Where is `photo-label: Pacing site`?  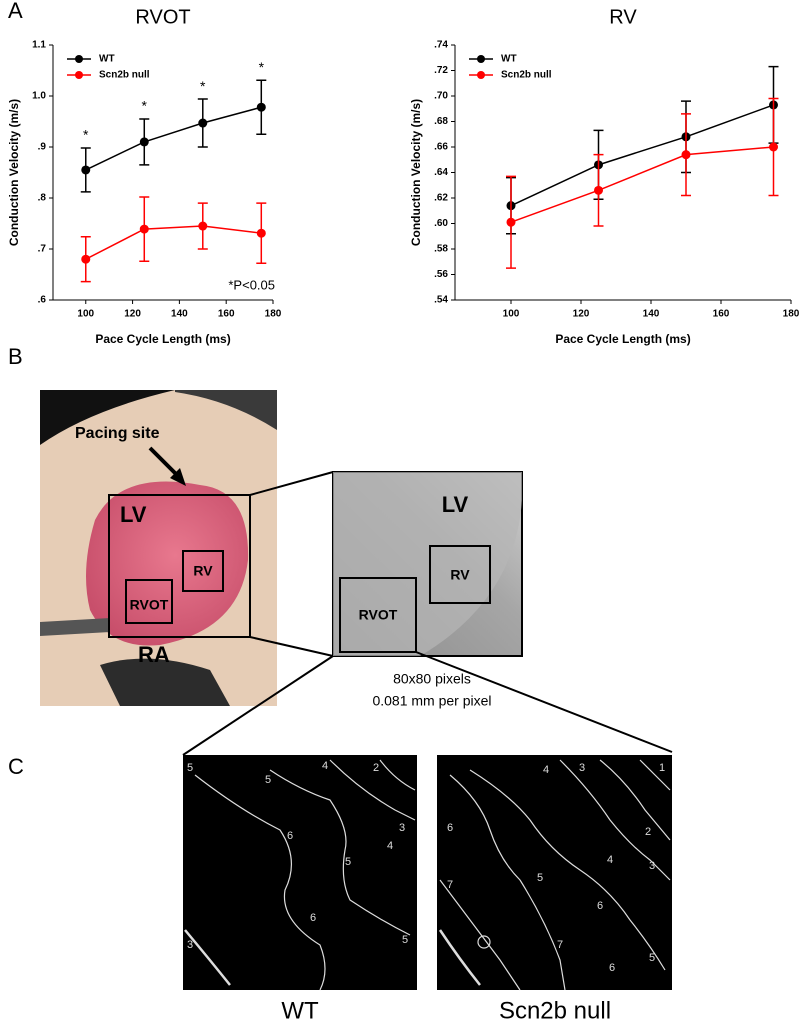 photo-label: Pacing site is located at coordinates (117, 433).